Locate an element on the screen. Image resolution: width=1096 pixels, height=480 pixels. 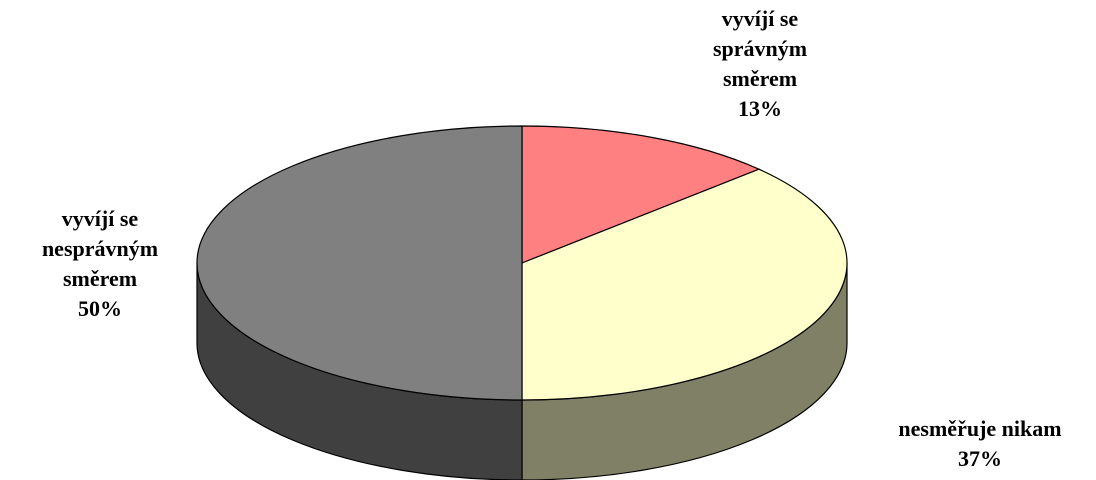
category-label: vyvíjí se správným směrem is located at coordinates (760, 48).